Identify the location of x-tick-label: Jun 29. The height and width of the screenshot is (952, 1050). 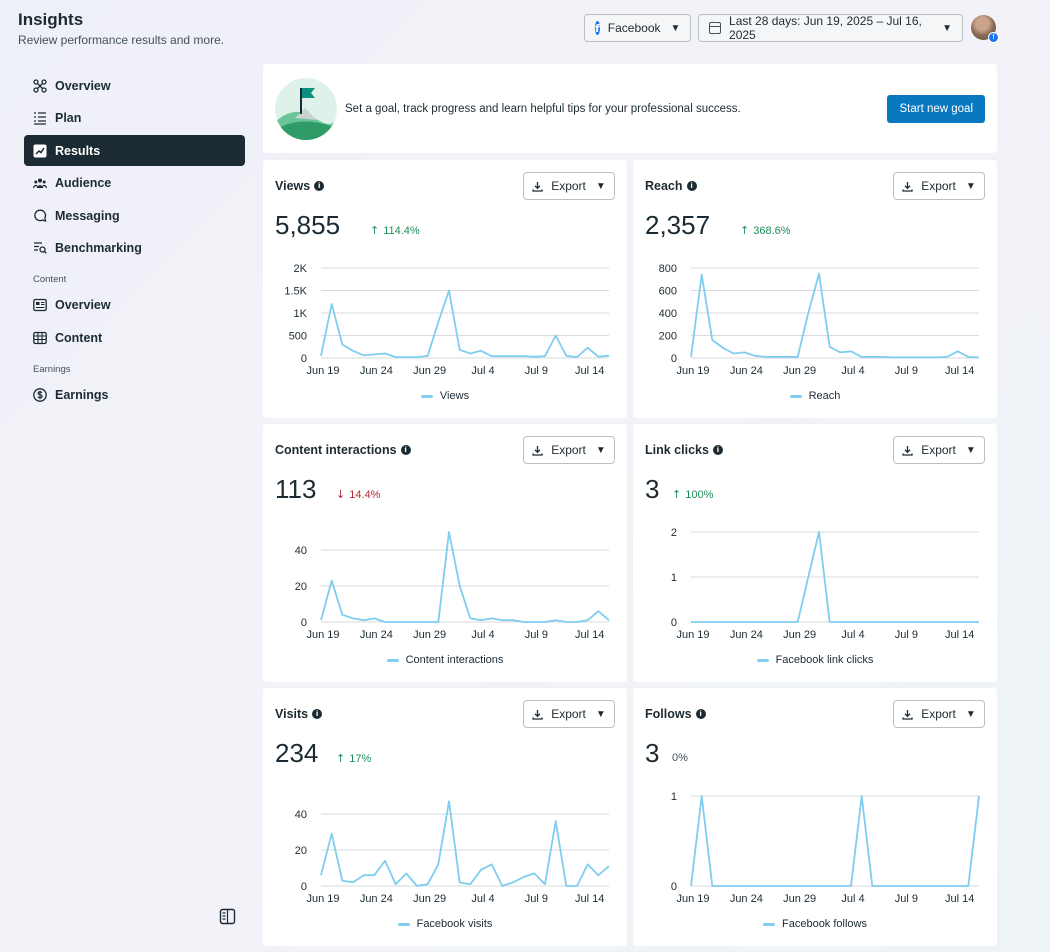
(799, 899).